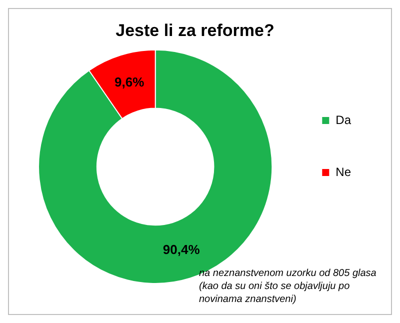  What do you see at coordinates (288, 286) in the screenshot?
I see `text: na neznanstvenom uzorku od 805 glasa (kao da su oni što se objavljuju po novinama znanstveni)` at bounding box center [288, 286].